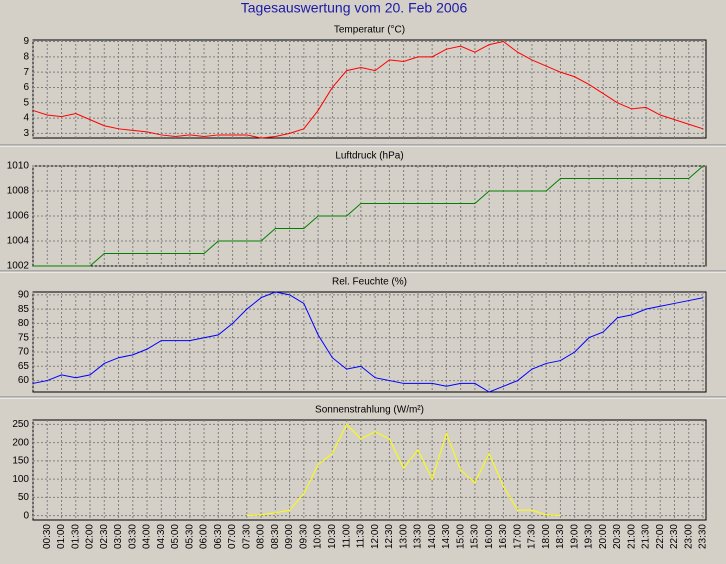 Image resolution: width=726 pixels, height=564 pixels. I want to click on x-tick-label: 10:30, so click(332, 536).